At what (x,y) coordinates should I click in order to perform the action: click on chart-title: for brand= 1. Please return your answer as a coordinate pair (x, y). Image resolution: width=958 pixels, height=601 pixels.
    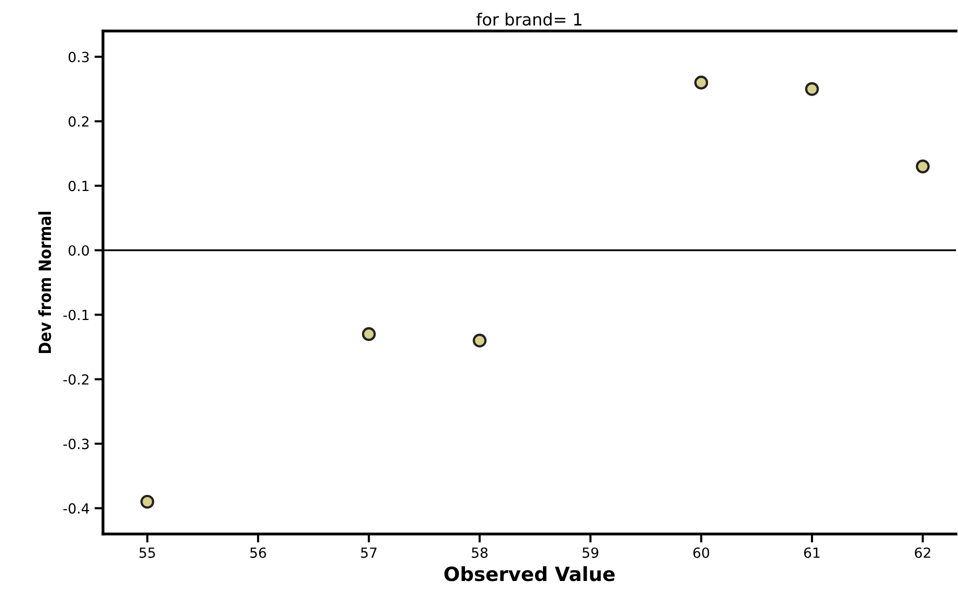
    Looking at the image, I should click on (529, 19).